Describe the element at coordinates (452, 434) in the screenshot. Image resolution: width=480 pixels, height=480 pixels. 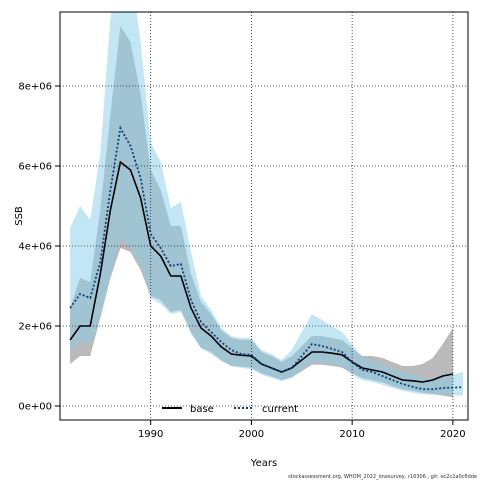
I see `x-tick-label: 2020` at that location.